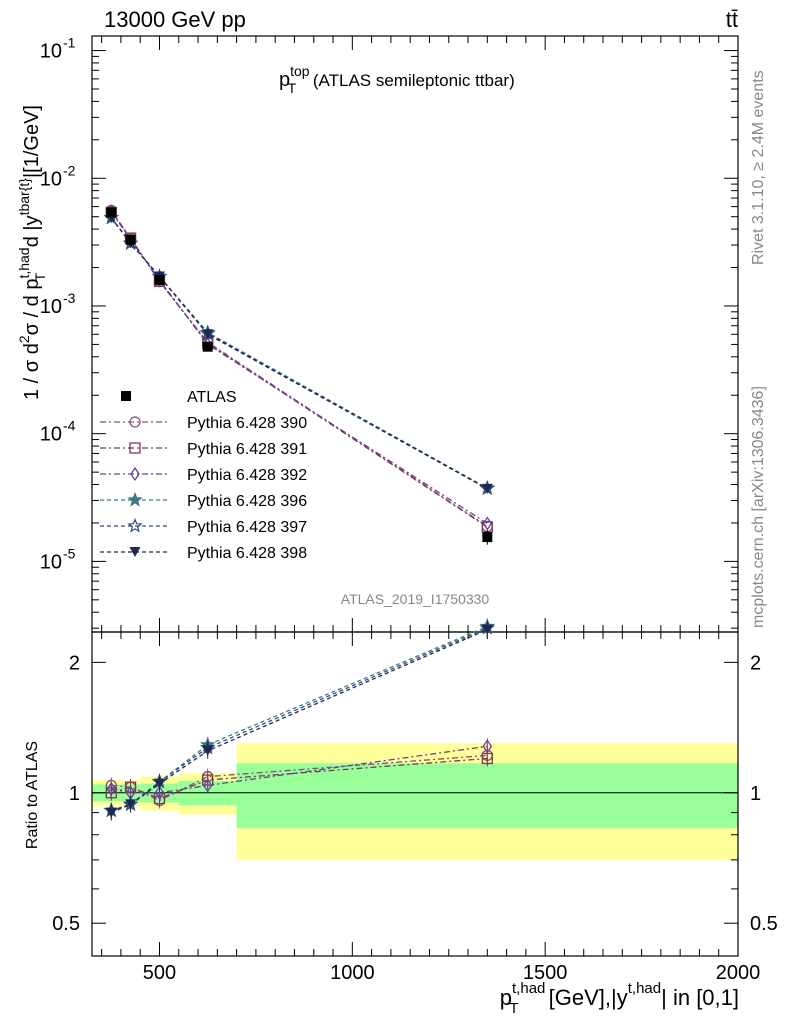  I want to click on legend-marker-data, so click(126, 396).